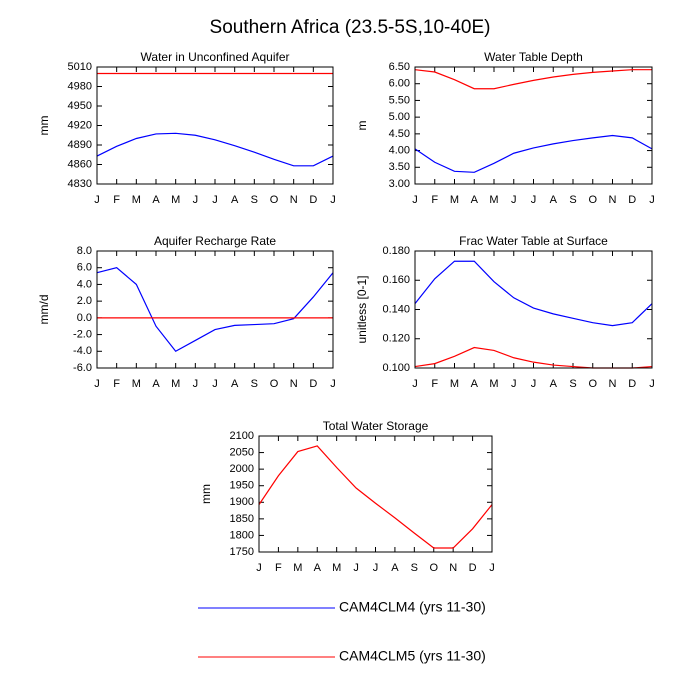 Image resolution: width=700 pixels, height=700 pixels. Describe the element at coordinates (84, 268) in the screenshot. I see `y-tick-label: 6.0` at that location.